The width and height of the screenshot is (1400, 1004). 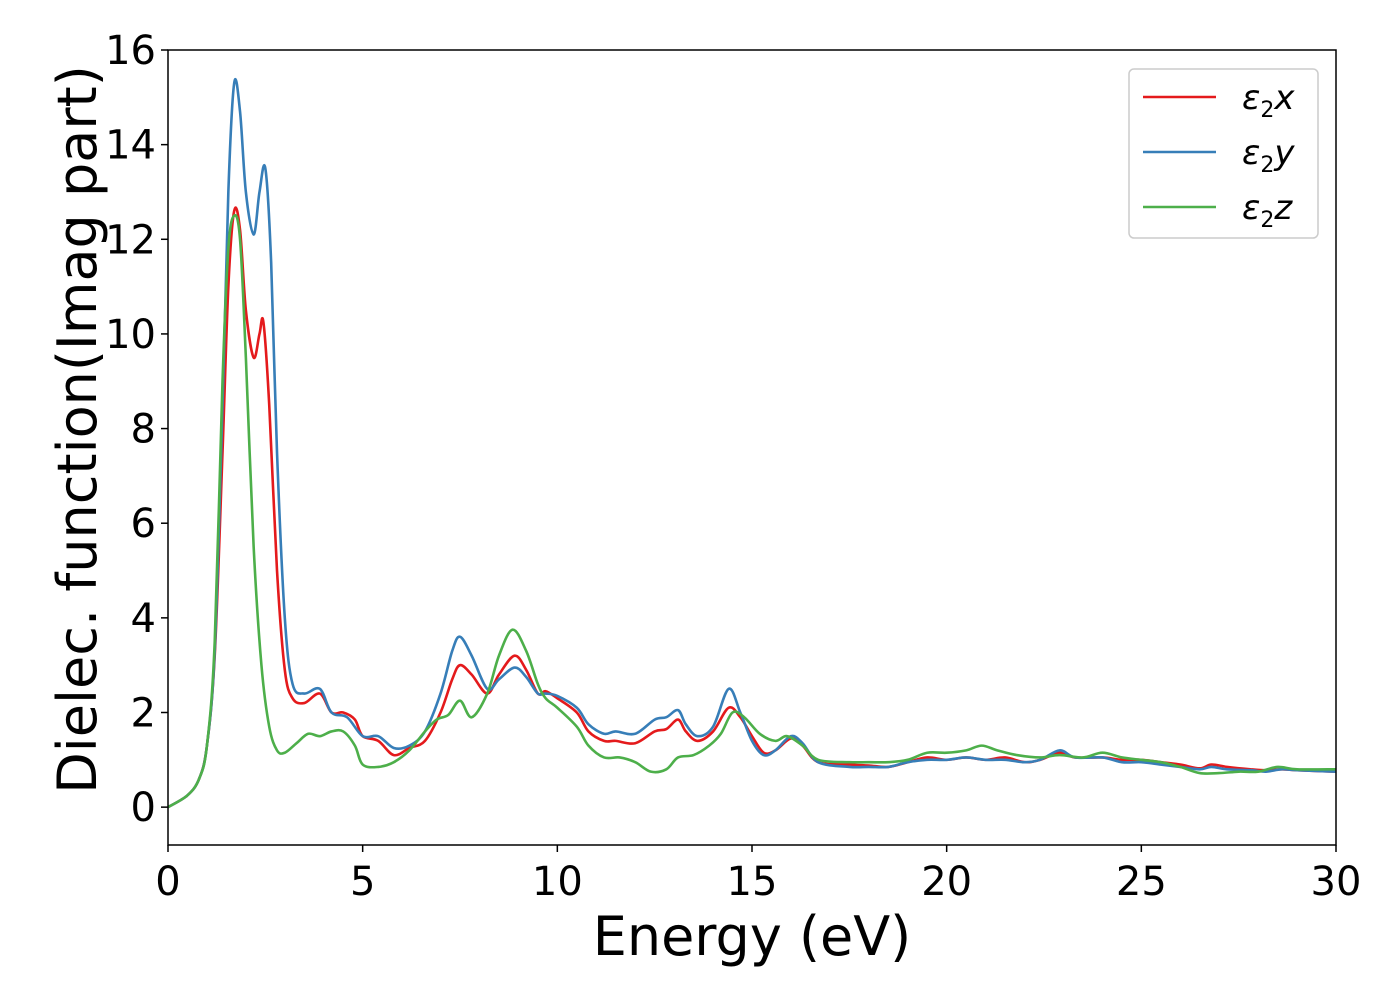 I want to click on x-tick-label: 25, so click(x=1141, y=882).